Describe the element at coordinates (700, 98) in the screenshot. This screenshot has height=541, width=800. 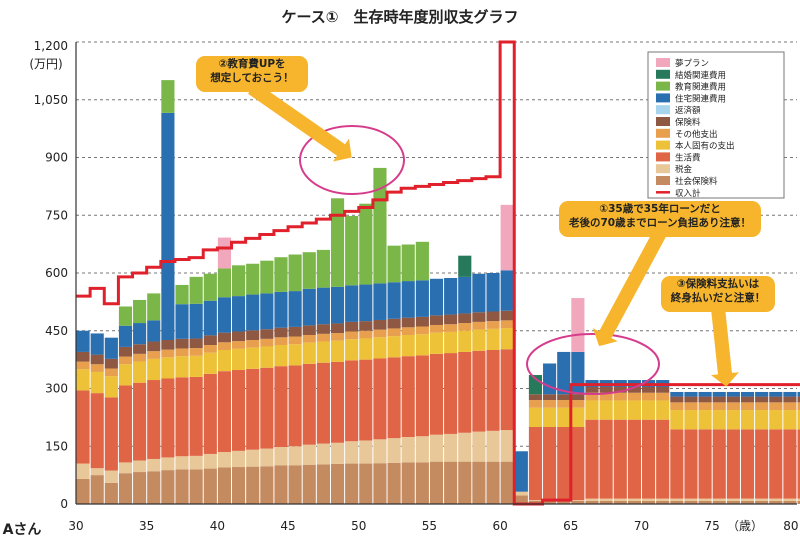
I see `legend-label: 住宅関連費用` at that location.